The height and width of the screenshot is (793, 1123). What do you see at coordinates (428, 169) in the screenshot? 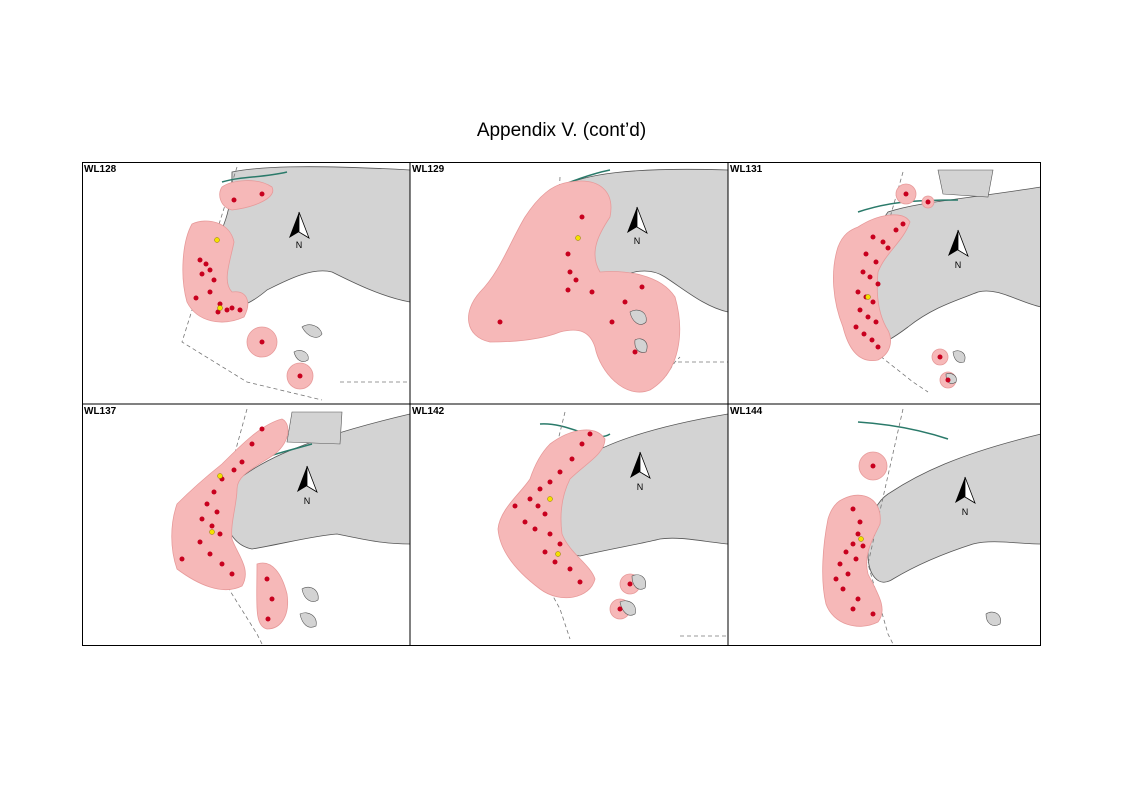
I see `panel-label: WL129` at bounding box center [428, 169].